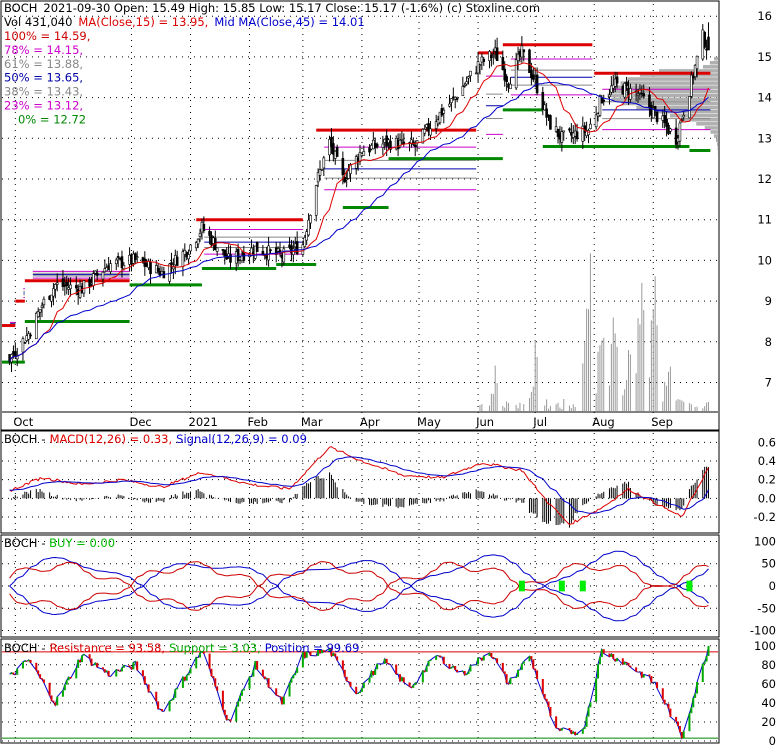 The height and width of the screenshot is (749, 780). Describe the element at coordinates (370, 422) in the screenshot. I see `x-tick-label: Apr` at that location.